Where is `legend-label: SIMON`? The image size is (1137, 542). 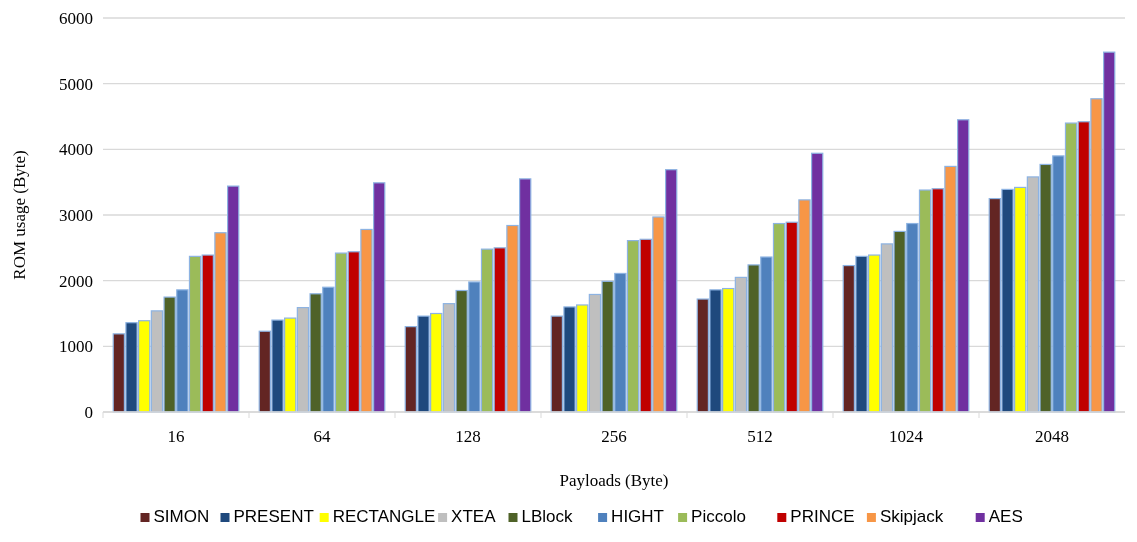
legend-label: SIMON is located at coordinates (181, 516).